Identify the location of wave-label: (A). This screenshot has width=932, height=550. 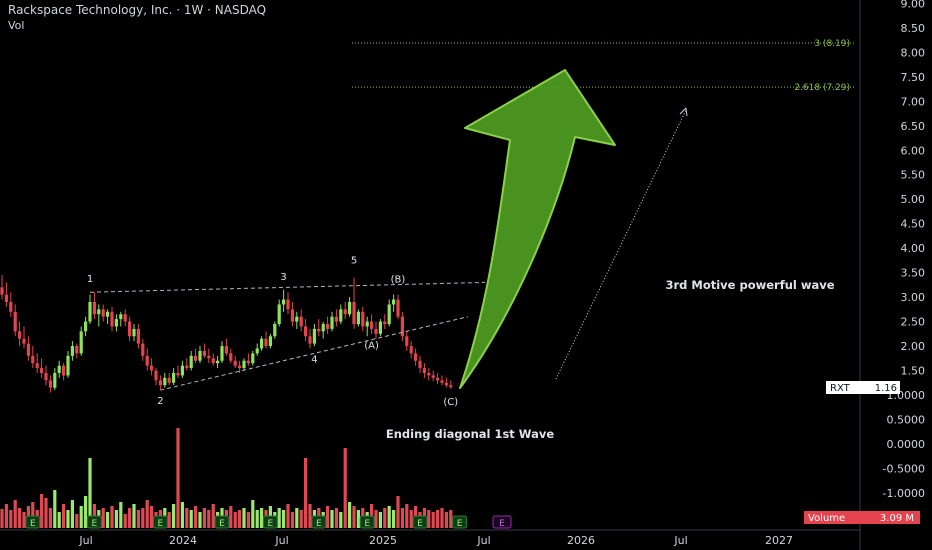
(371, 345).